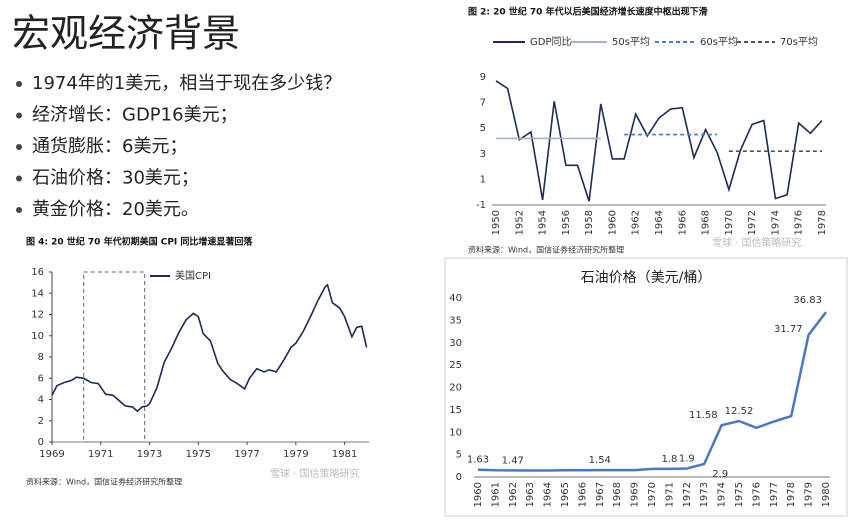 The height and width of the screenshot is (522, 849). I want to click on x-tick-label: 1950, so click(496, 222).